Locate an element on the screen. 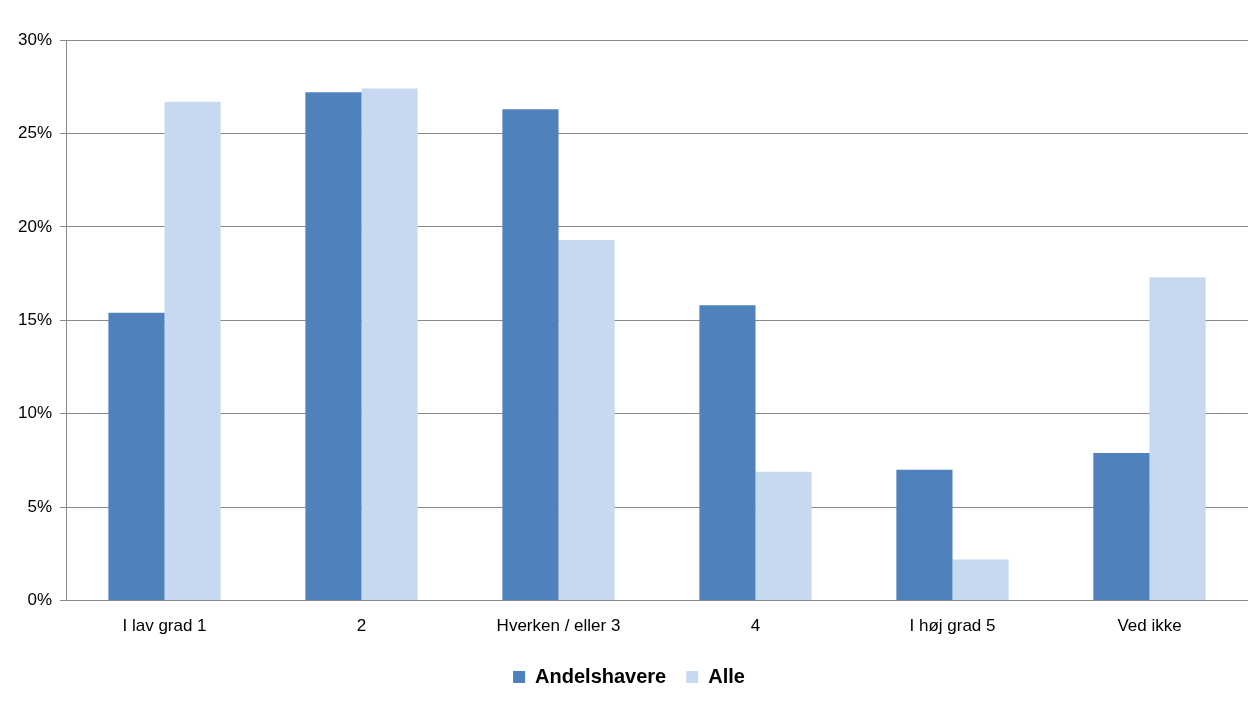  x-tick-label: 2 is located at coordinates (361, 626).